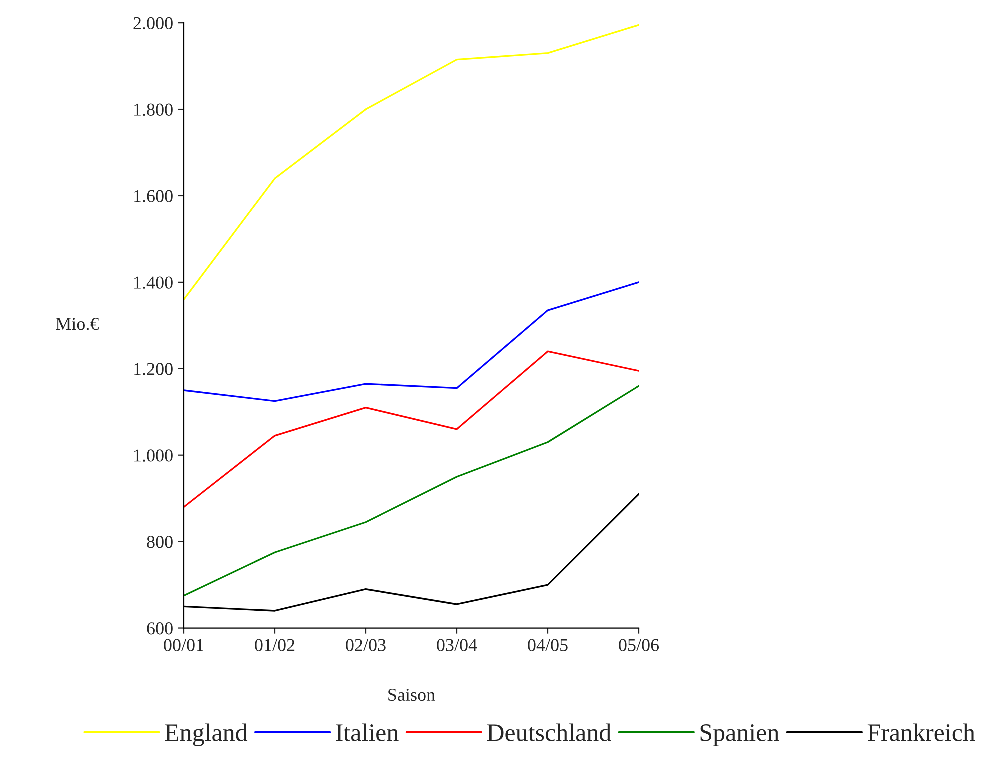  Describe the element at coordinates (77, 324) in the screenshot. I see `y-axis-title: Mio.€` at that location.